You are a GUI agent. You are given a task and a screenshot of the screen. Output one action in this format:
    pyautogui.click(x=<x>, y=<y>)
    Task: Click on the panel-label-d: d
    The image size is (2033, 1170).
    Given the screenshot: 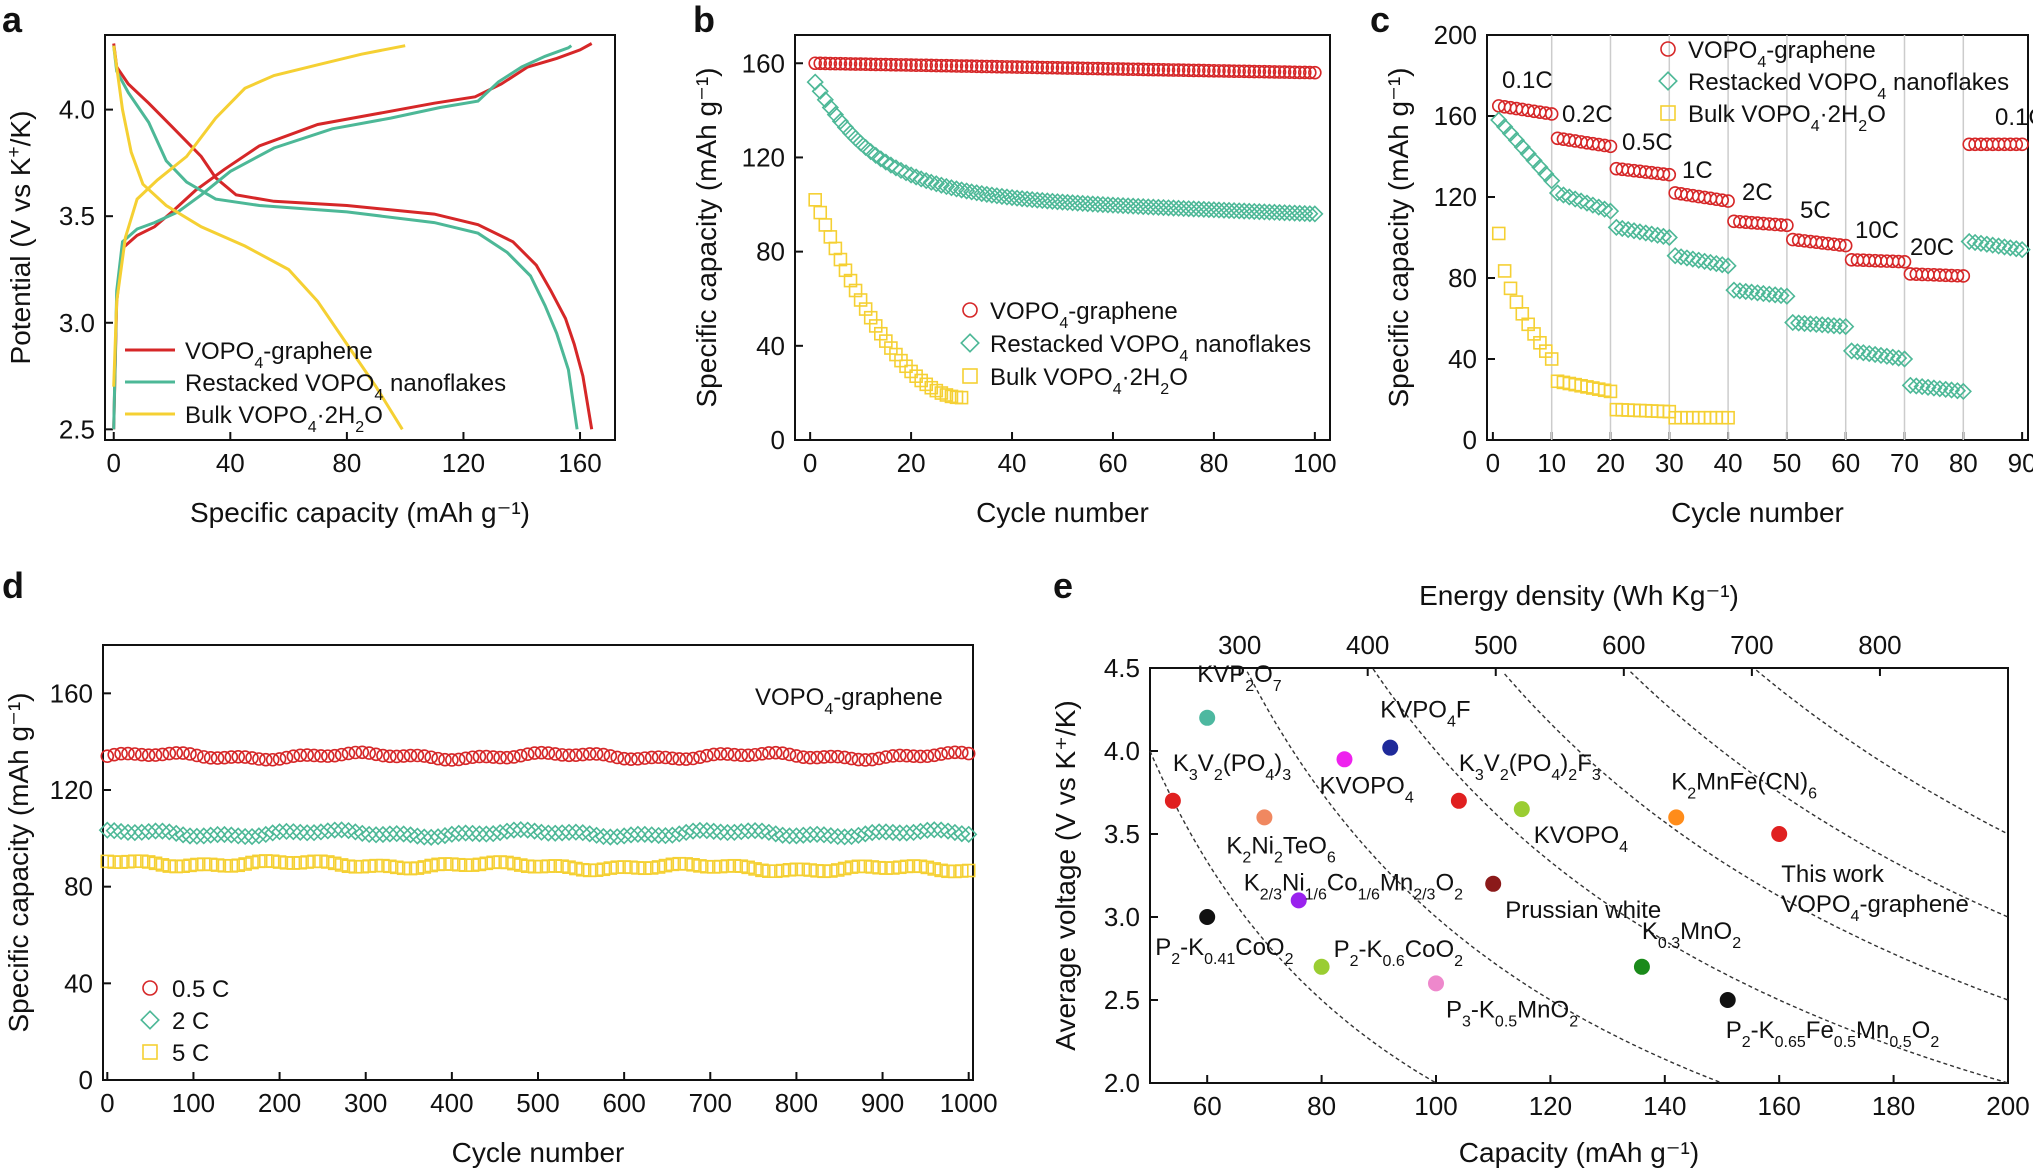 What is the action you would take?
    pyautogui.click(x=13, y=585)
    